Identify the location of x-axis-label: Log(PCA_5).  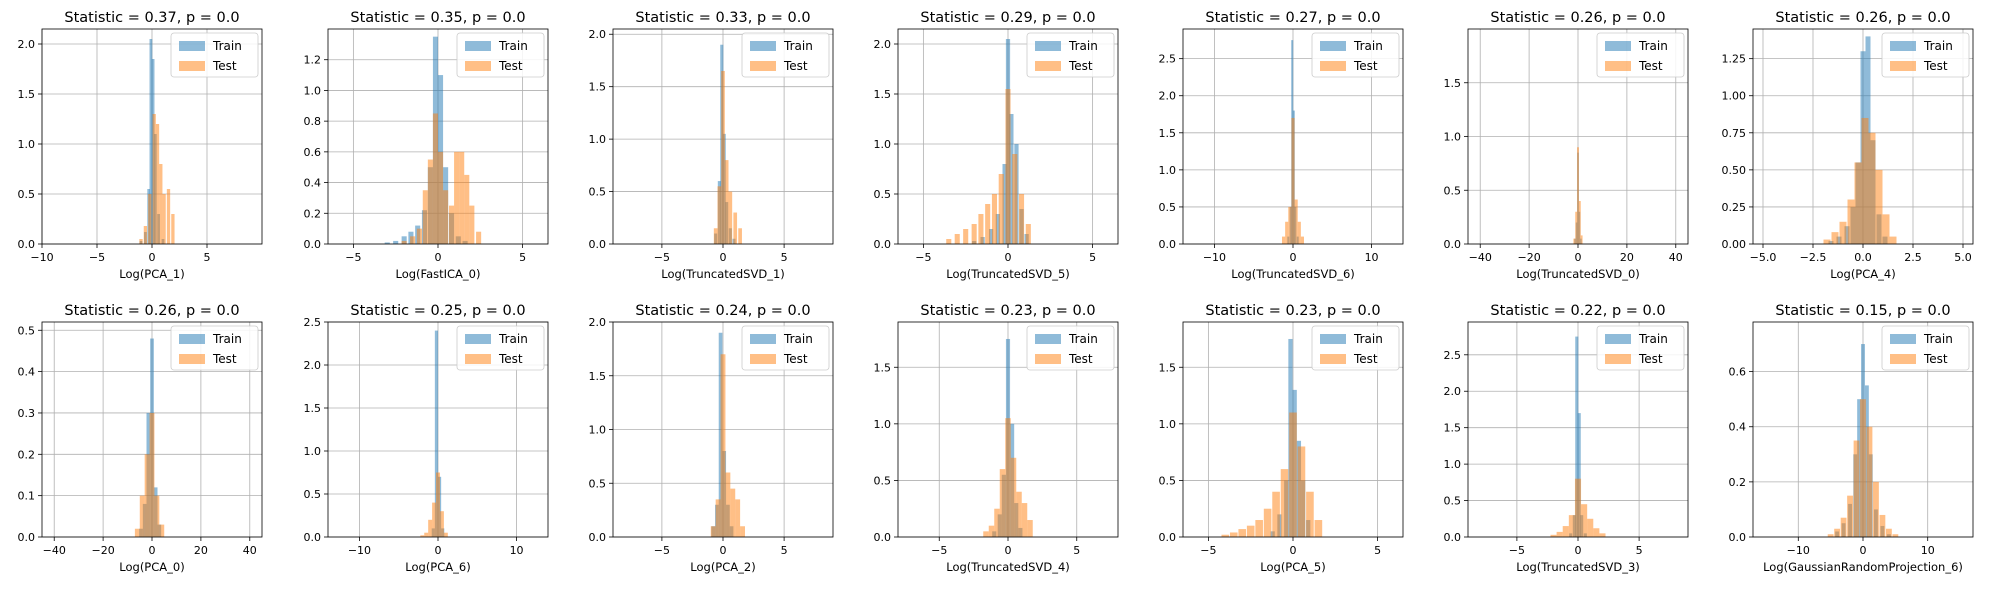
(1292, 567).